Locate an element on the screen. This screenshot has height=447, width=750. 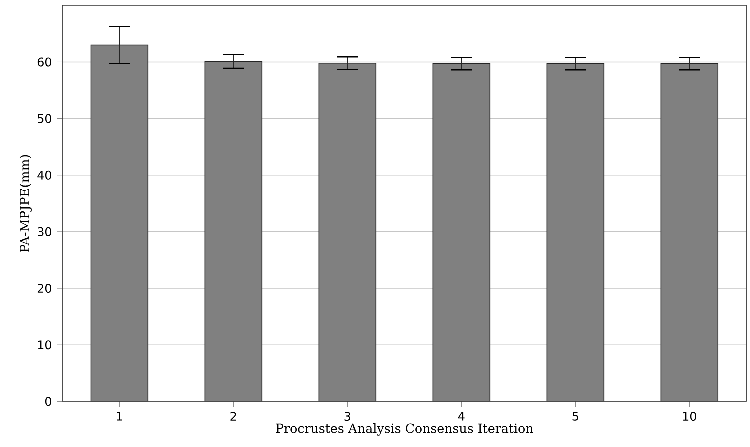
y-tick-label: 30 is located at coordinates (45, 231).